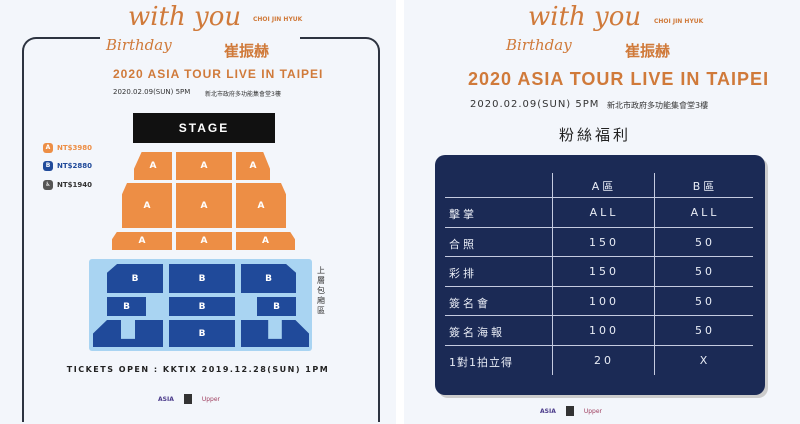  What do you see at coordinates (705, 186) in the screenshot?
I see `column-header-b: B區` at bounding box center [705, 186].